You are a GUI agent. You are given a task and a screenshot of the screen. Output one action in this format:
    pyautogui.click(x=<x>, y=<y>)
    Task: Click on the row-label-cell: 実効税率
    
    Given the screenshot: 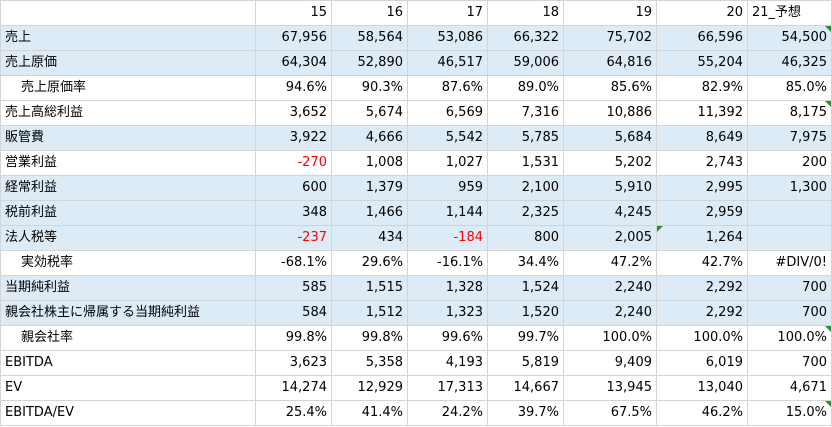 What is the action you would take?
    pyautogui.click(x=128, y=263)
    